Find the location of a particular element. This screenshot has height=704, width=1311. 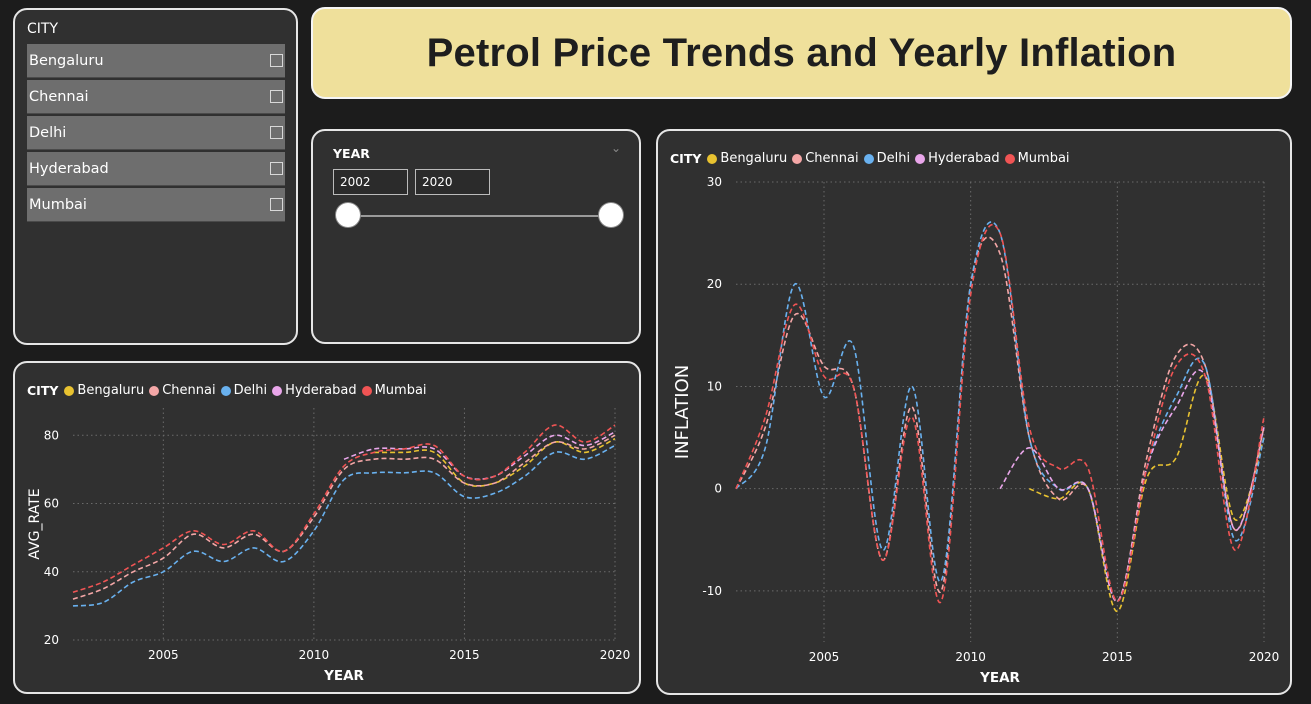

page-title: Petrol Price Trends and Yearly Inflation is located at coordinates (801, 52).